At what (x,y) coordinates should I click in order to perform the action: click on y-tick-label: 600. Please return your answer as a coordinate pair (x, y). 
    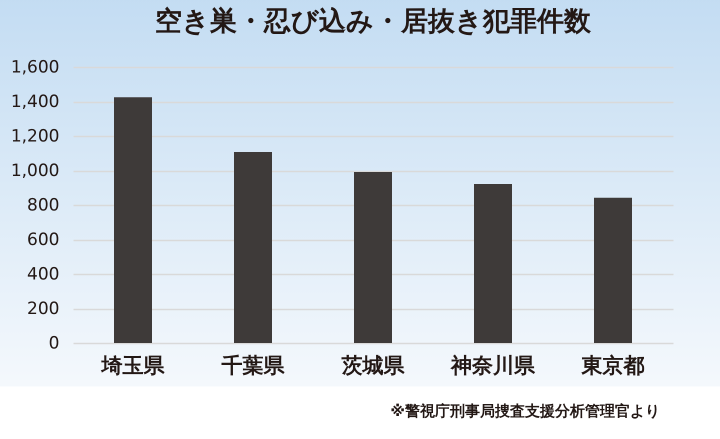
    Looking at the image, I should click on (43, 240).